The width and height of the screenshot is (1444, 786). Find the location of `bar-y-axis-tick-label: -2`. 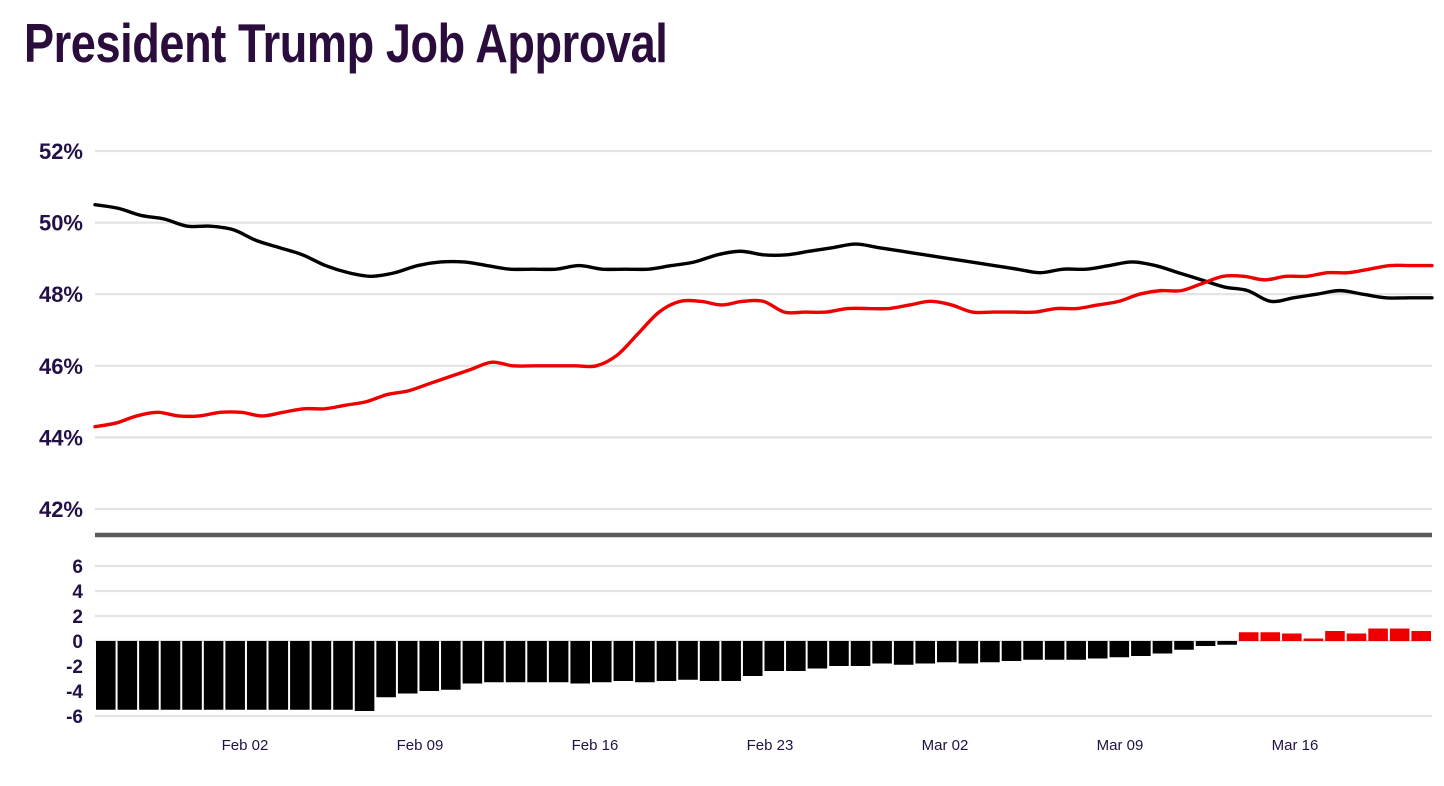

bar-y-axis-tick-label: -2 is located at coordinates (74, 667).